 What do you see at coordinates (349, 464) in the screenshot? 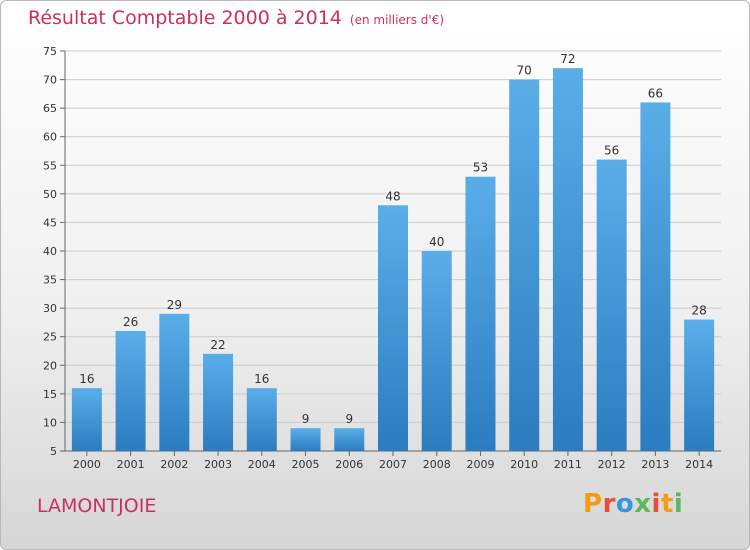
I see `x-tick-label: 2006` at bounding box center [349, 464].